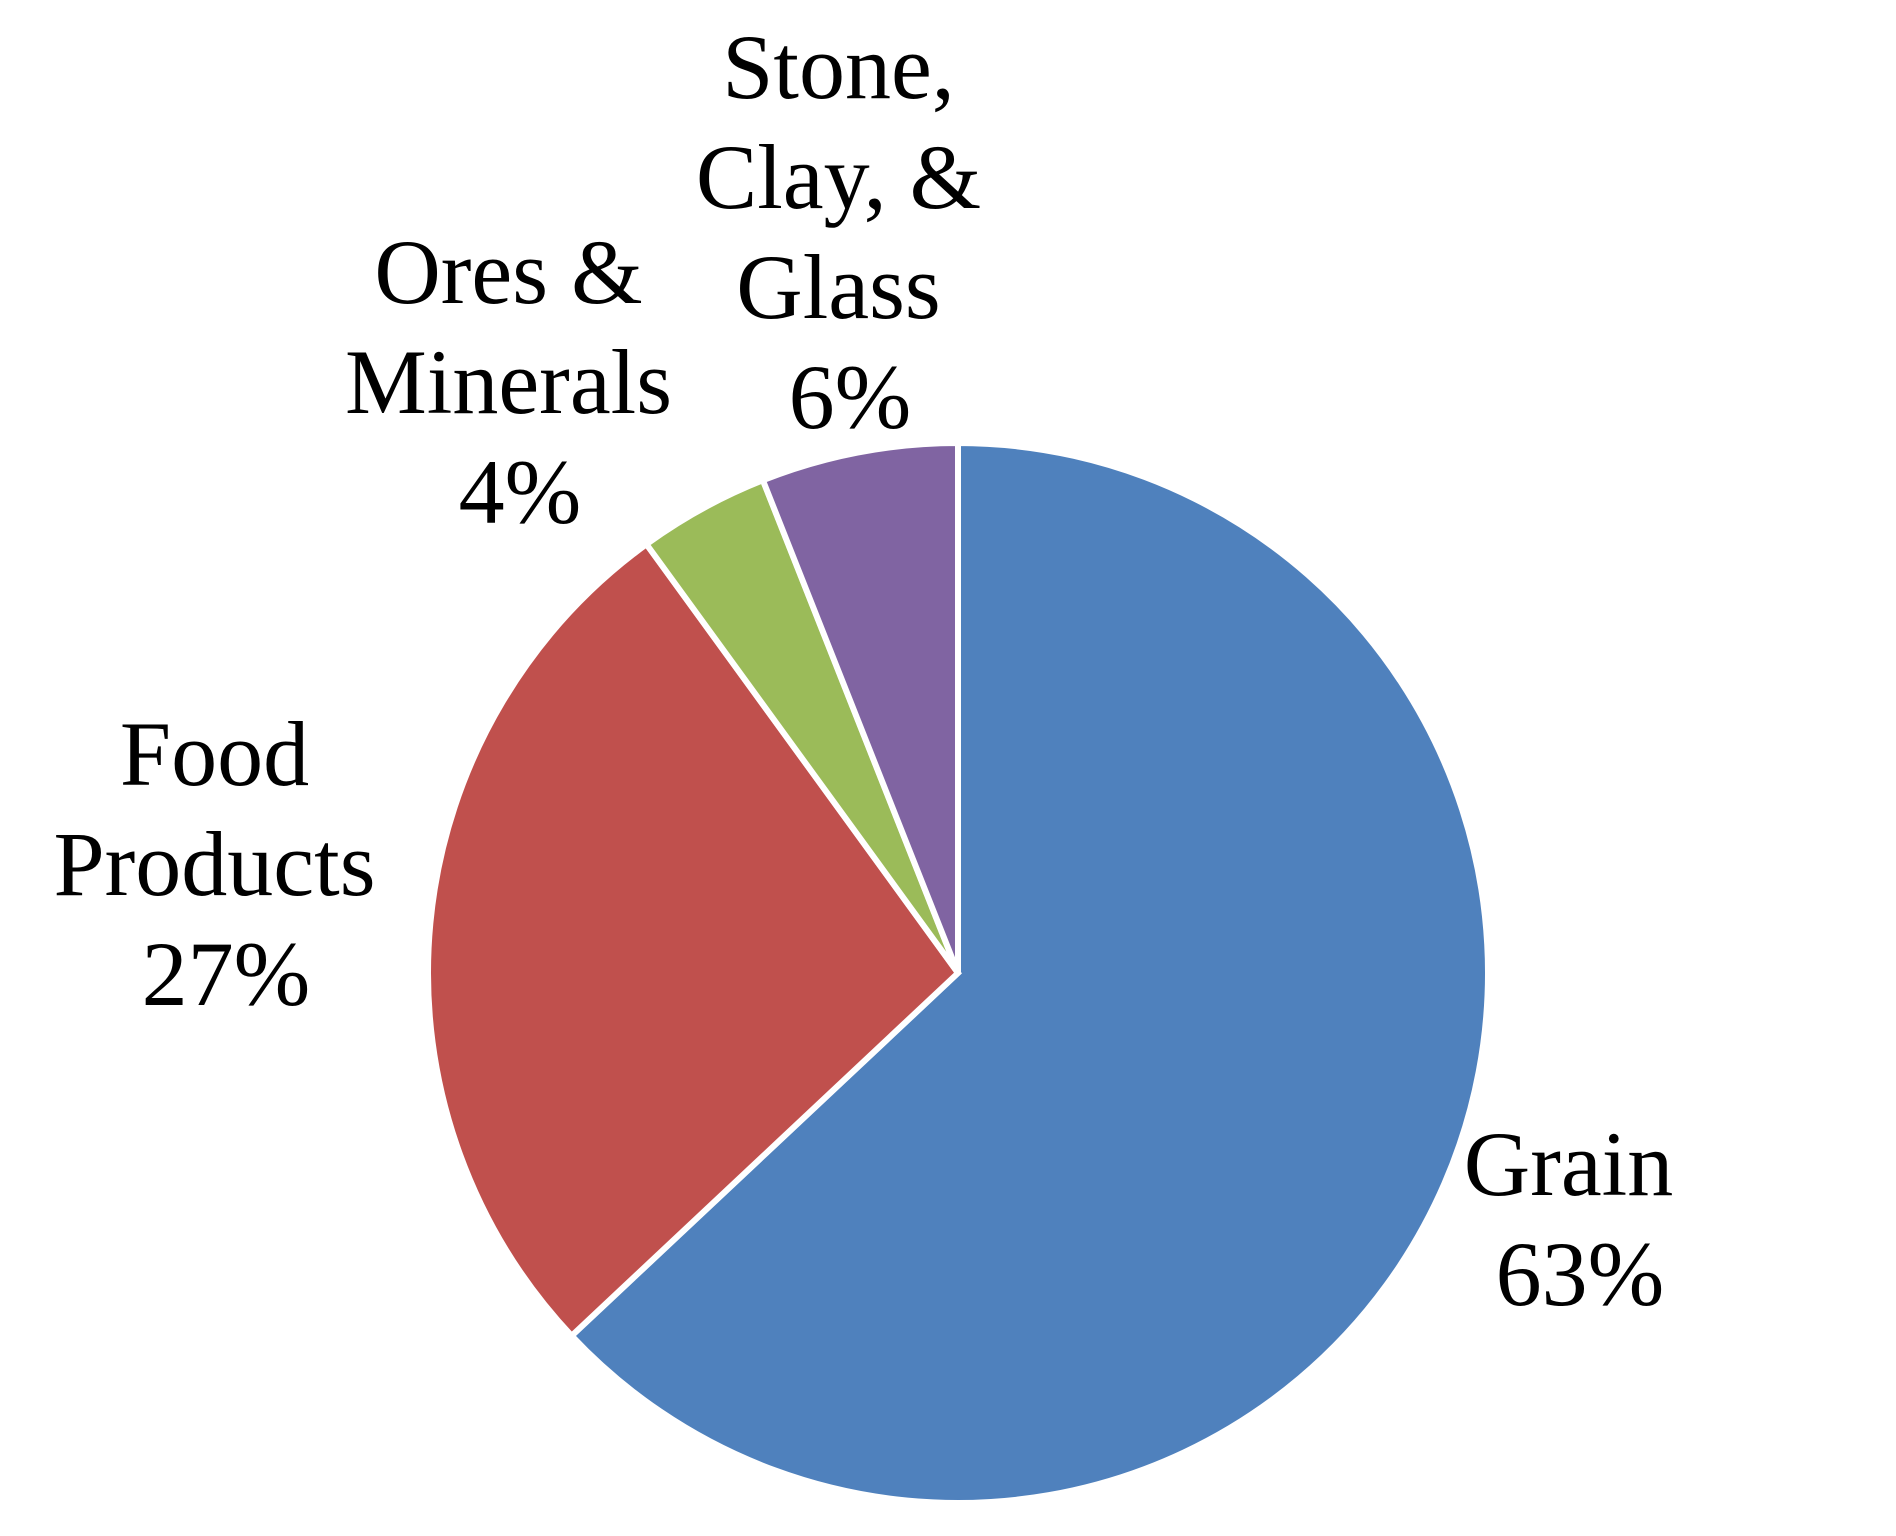 This screenshot has height=1536, width=1896. What do you see at coordinates (1580, 1219) in the screenshot?
I see `label-grain: Grain 63%` at bounding box center [1580, 1219].